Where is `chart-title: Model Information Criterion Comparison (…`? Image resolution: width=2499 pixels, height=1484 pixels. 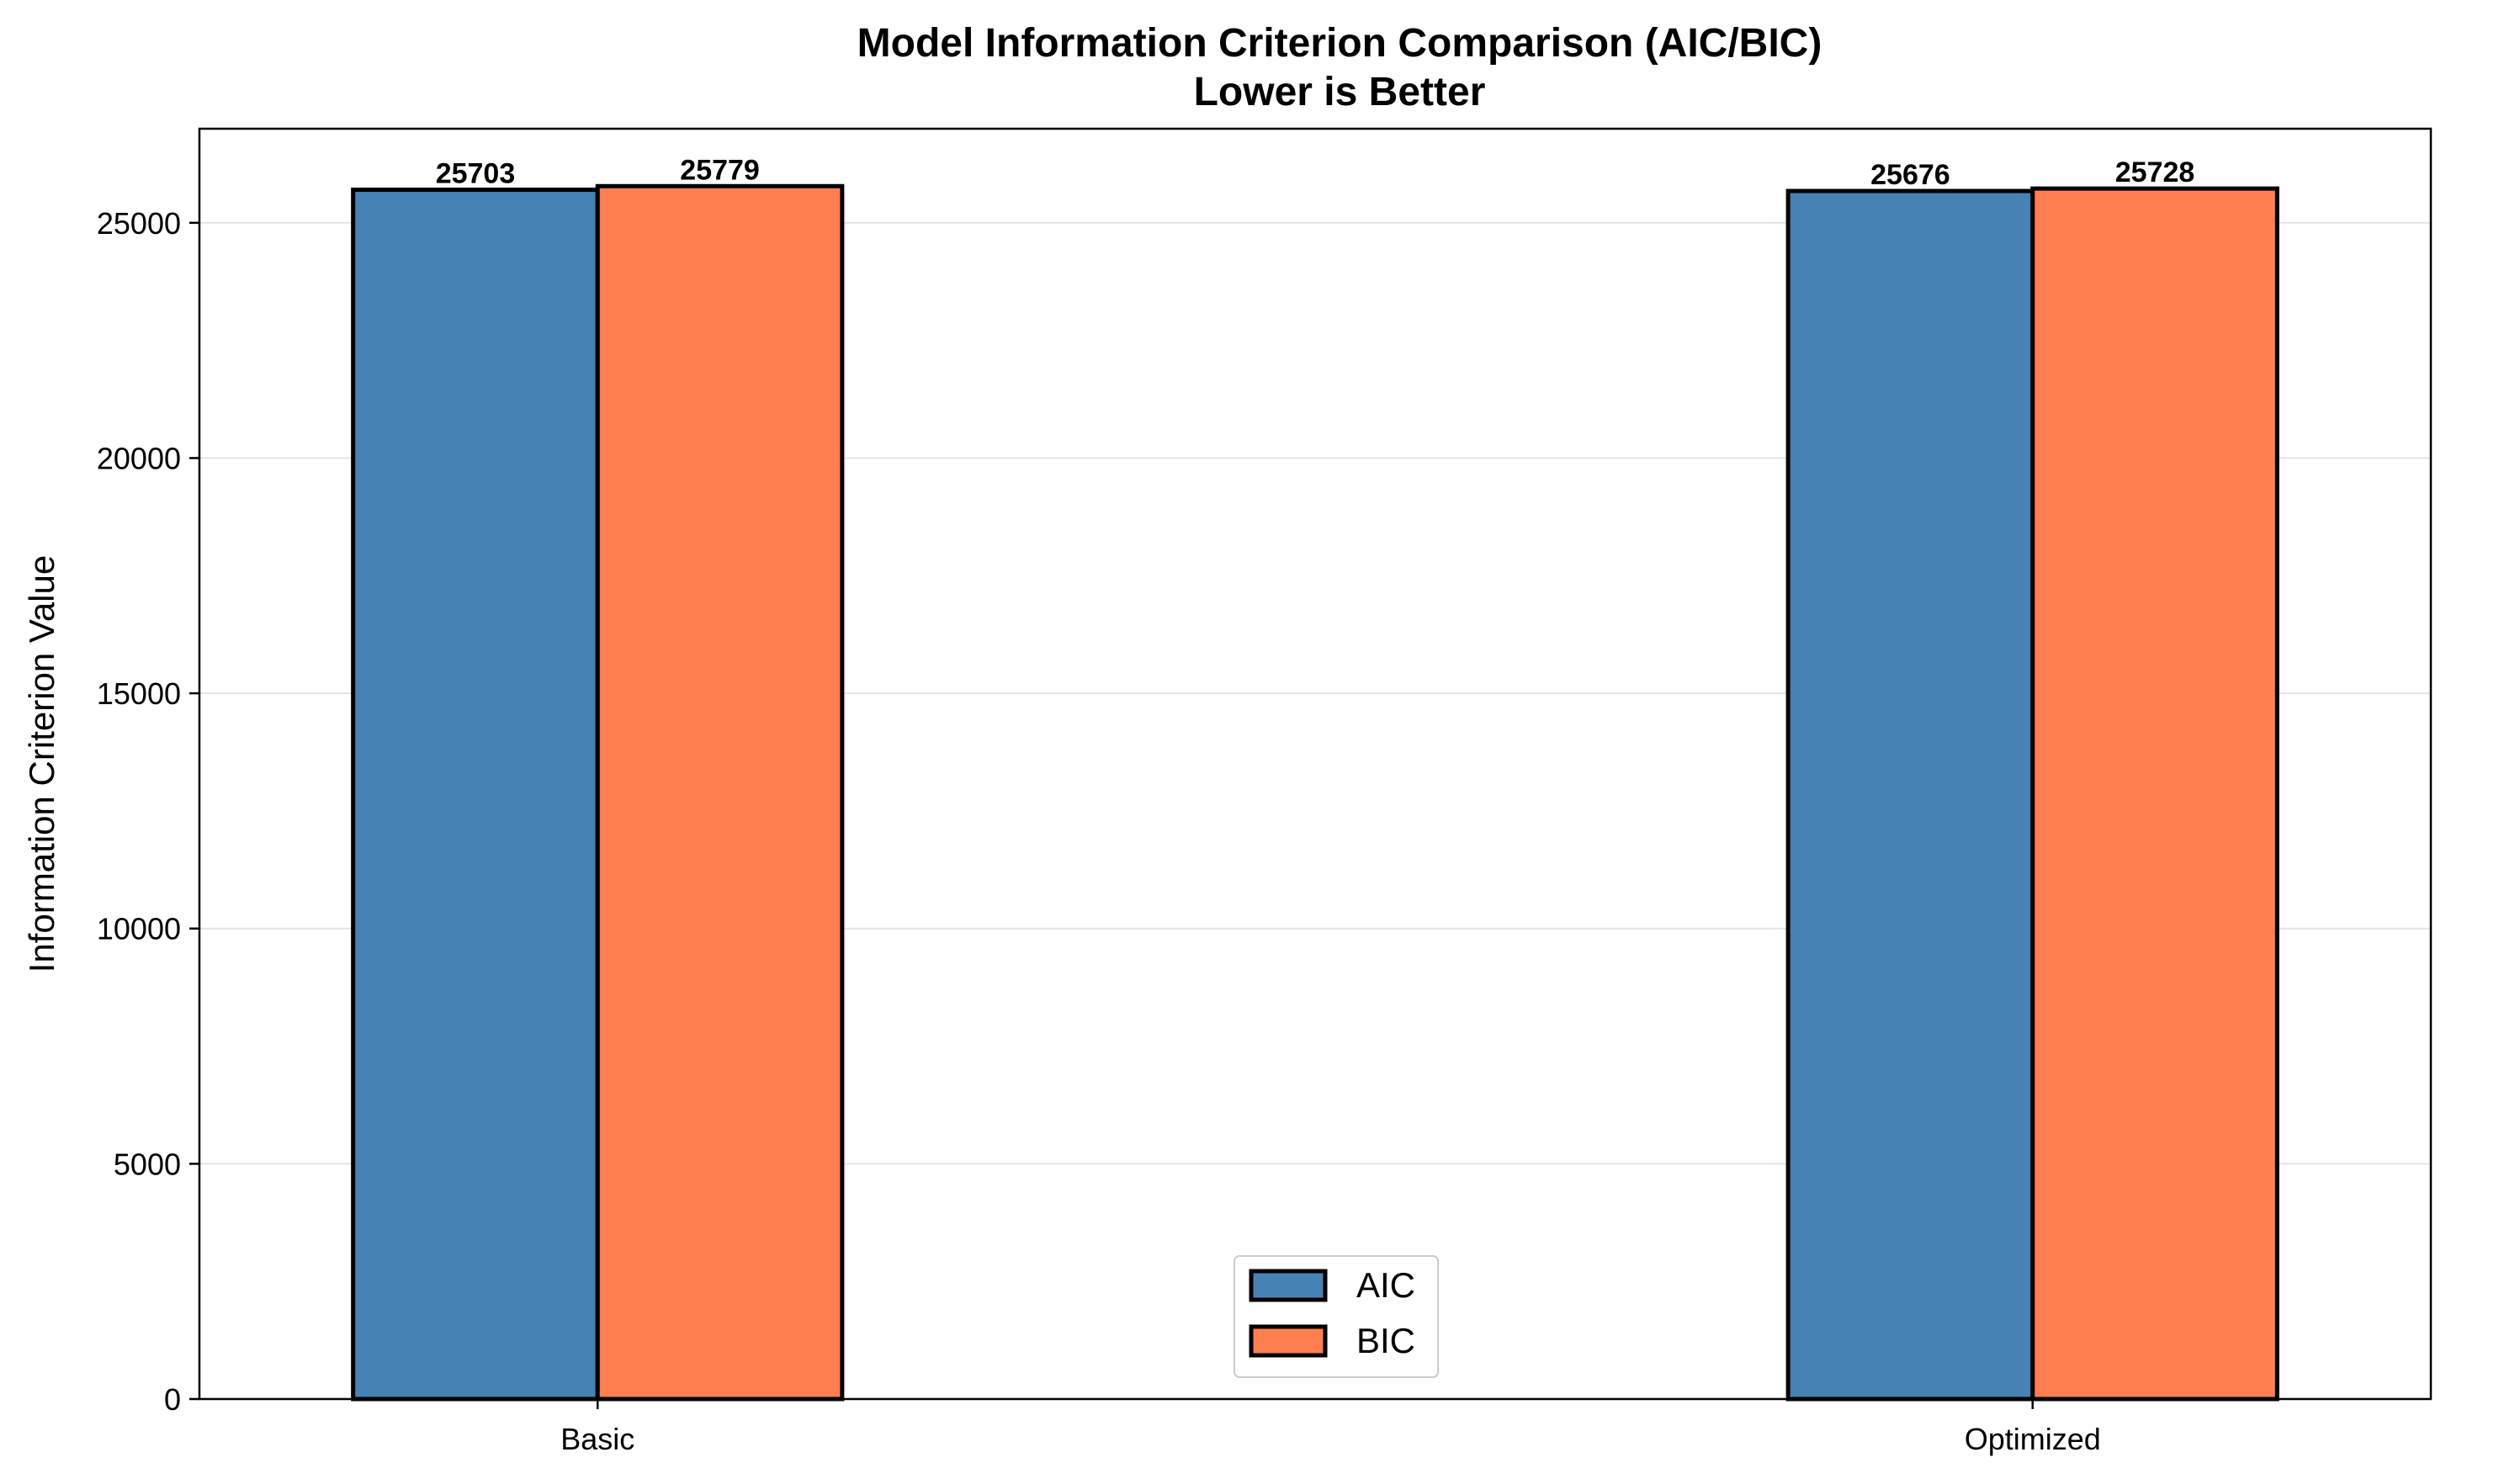
chart-title: Model Information Criterion Comparison (… is located at coordinates (1340, 43).